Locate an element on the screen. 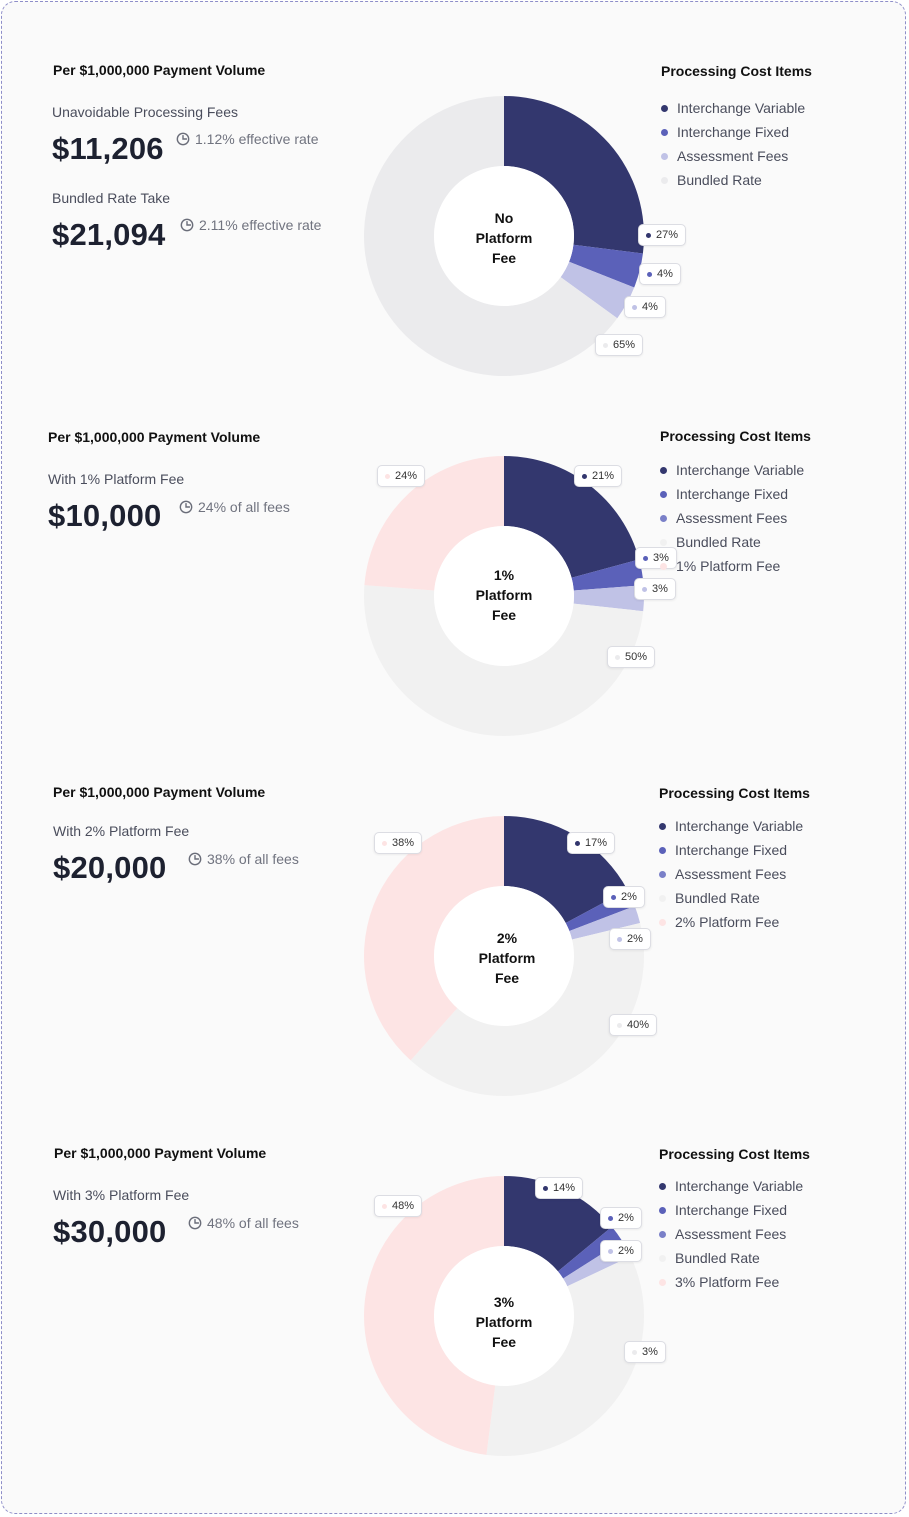 The height and width of the screenshot is (1517, 909). stat-value: $21,094 is located at coordinates (109, 234).